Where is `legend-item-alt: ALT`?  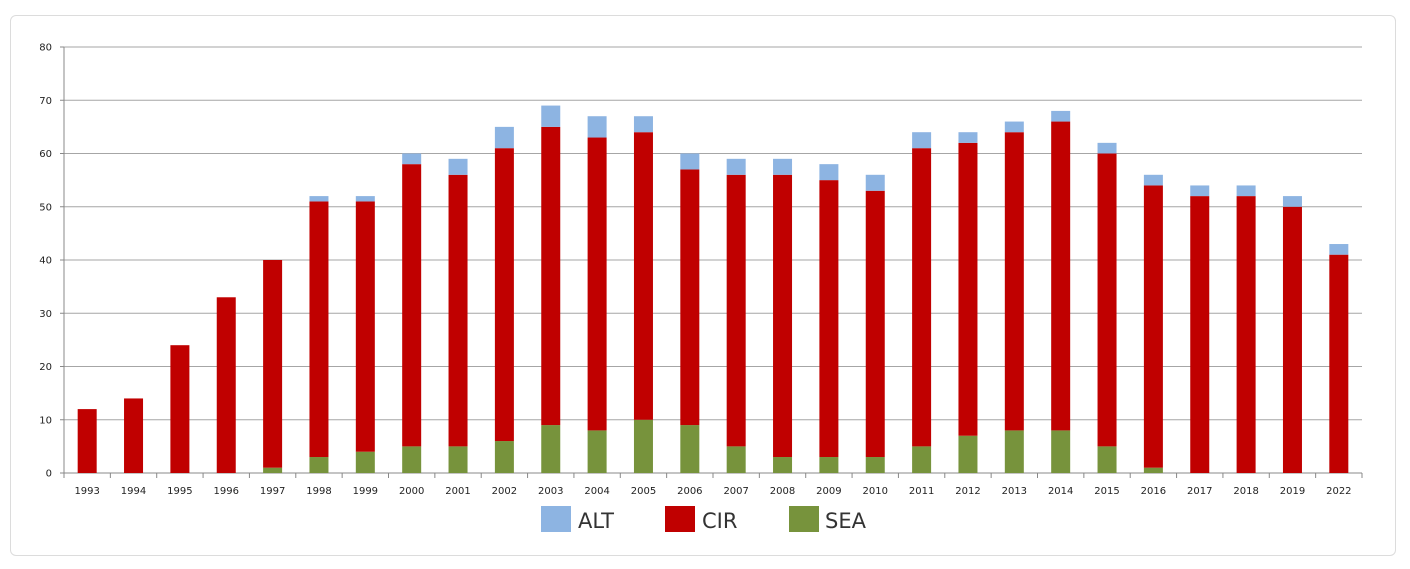
legend-item-alt: ALT is located at coordinates (577, 519).